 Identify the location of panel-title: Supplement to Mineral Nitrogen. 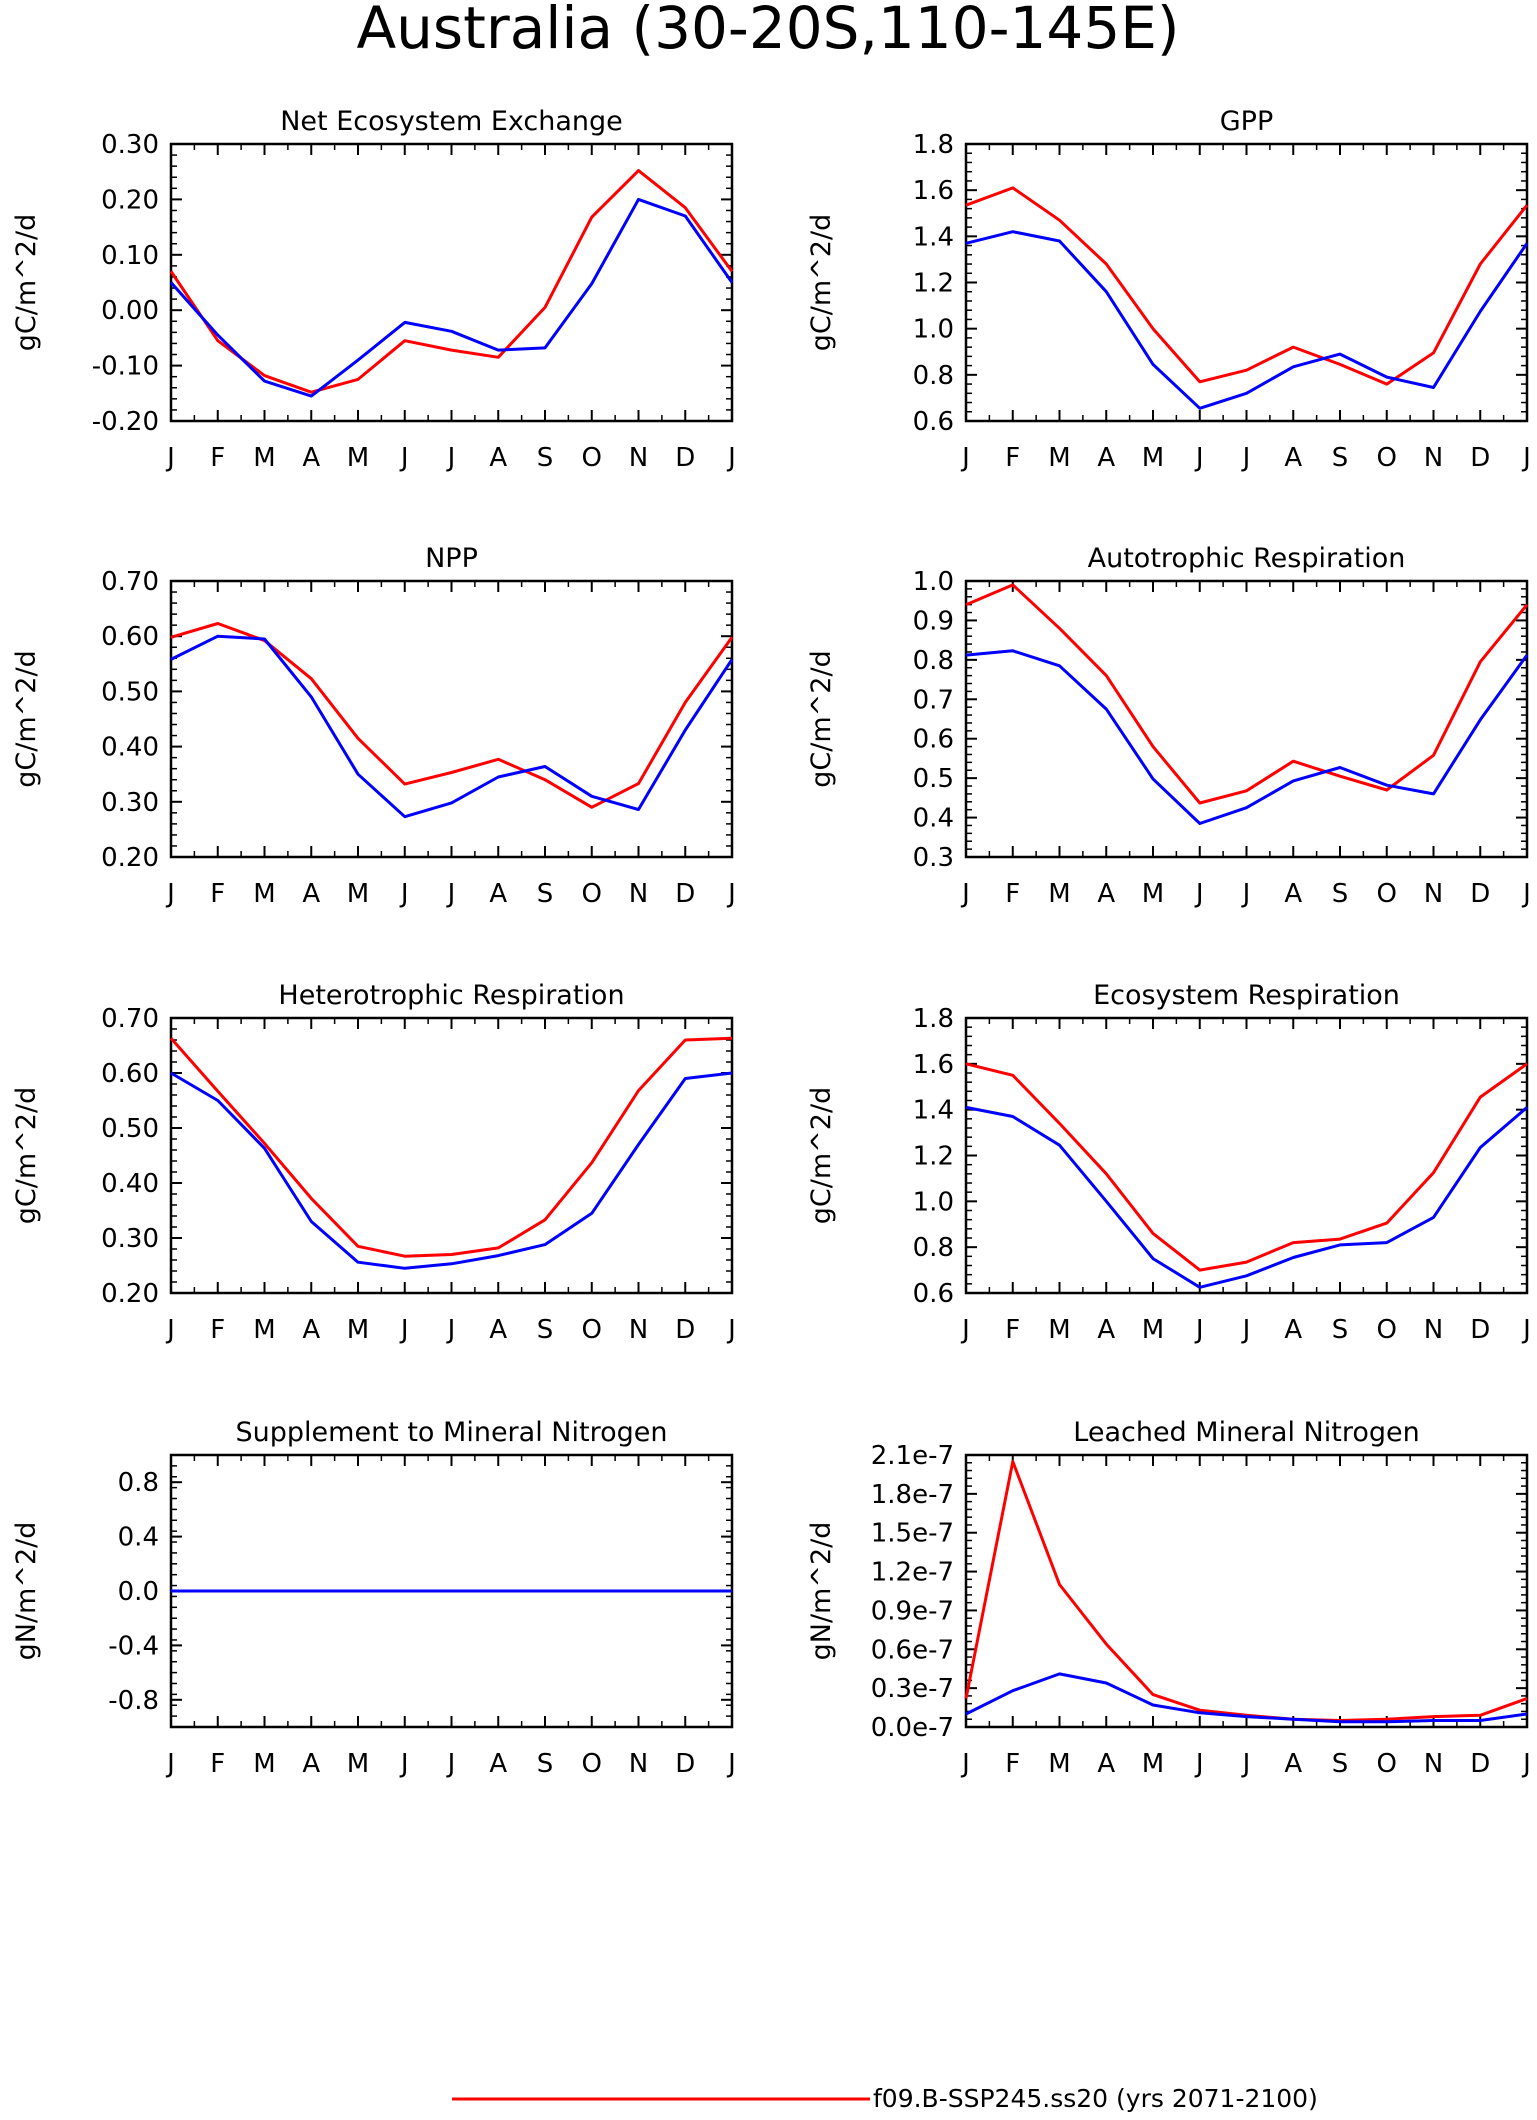
(452, 1432).